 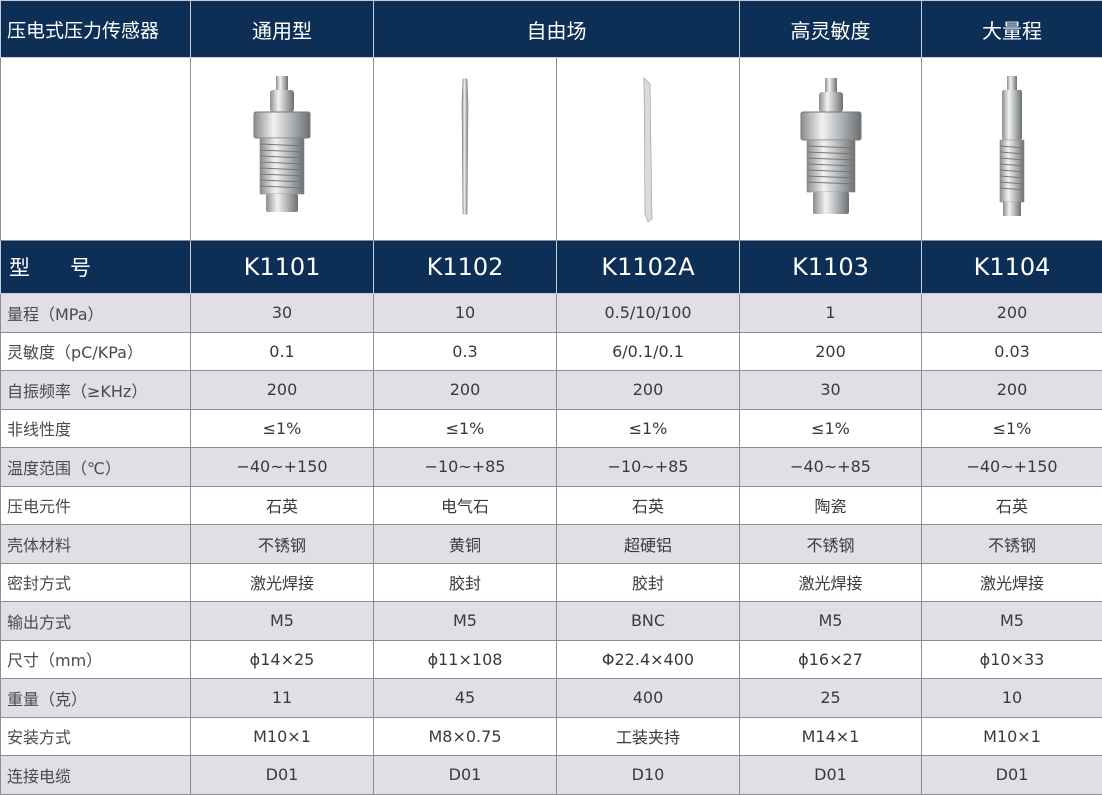 I want to click on header-row: 压电式压力传感器 通用型 自由场 高灵敏度 大量程, so click(x=551, y=29).